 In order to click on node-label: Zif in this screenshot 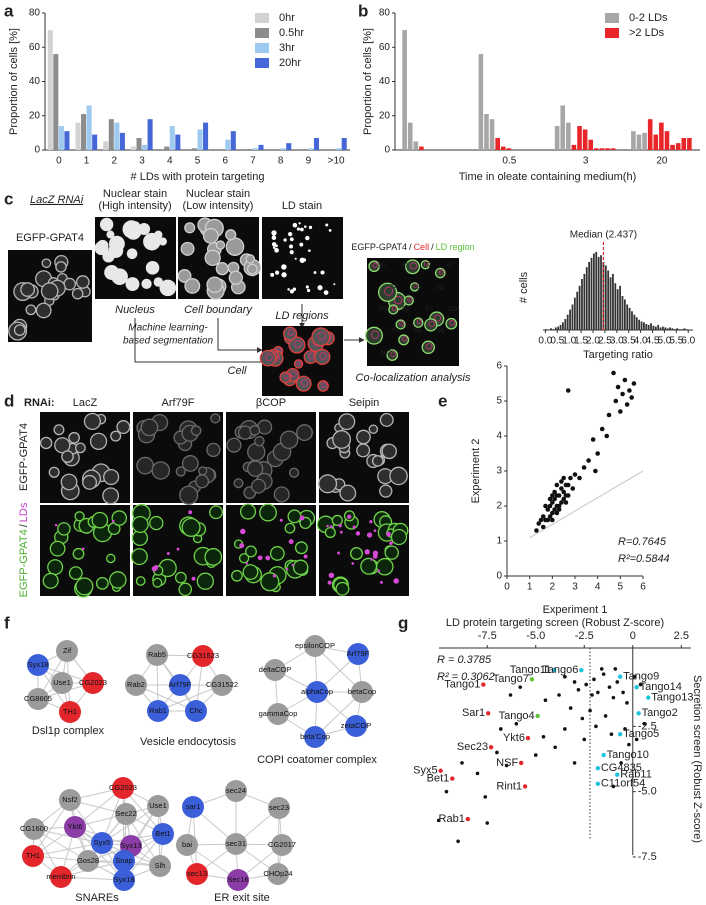, I will do `click(67, 650)`.